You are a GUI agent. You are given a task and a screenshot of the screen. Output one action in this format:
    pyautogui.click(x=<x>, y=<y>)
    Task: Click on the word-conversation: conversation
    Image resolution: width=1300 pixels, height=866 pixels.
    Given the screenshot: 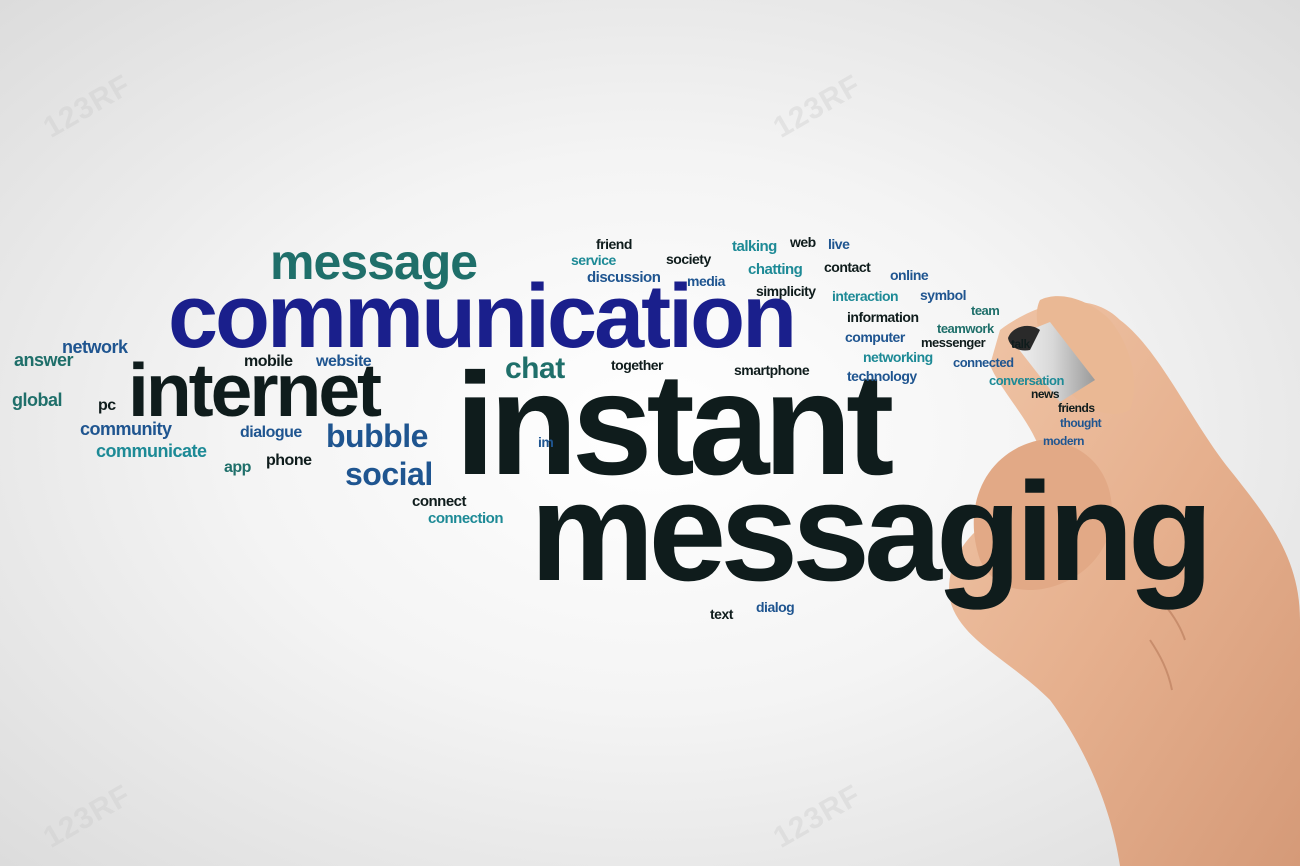 What is the action you would take?
    pyautogui.click(x=1026, y=380)
    